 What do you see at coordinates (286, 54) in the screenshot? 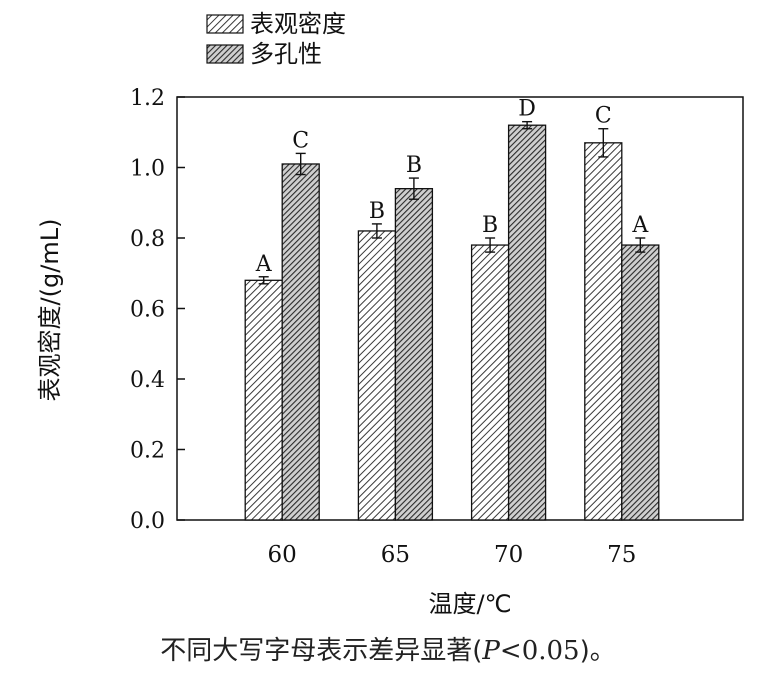
I see `legend-label: 多孔性` at bounding box center [286, 54].